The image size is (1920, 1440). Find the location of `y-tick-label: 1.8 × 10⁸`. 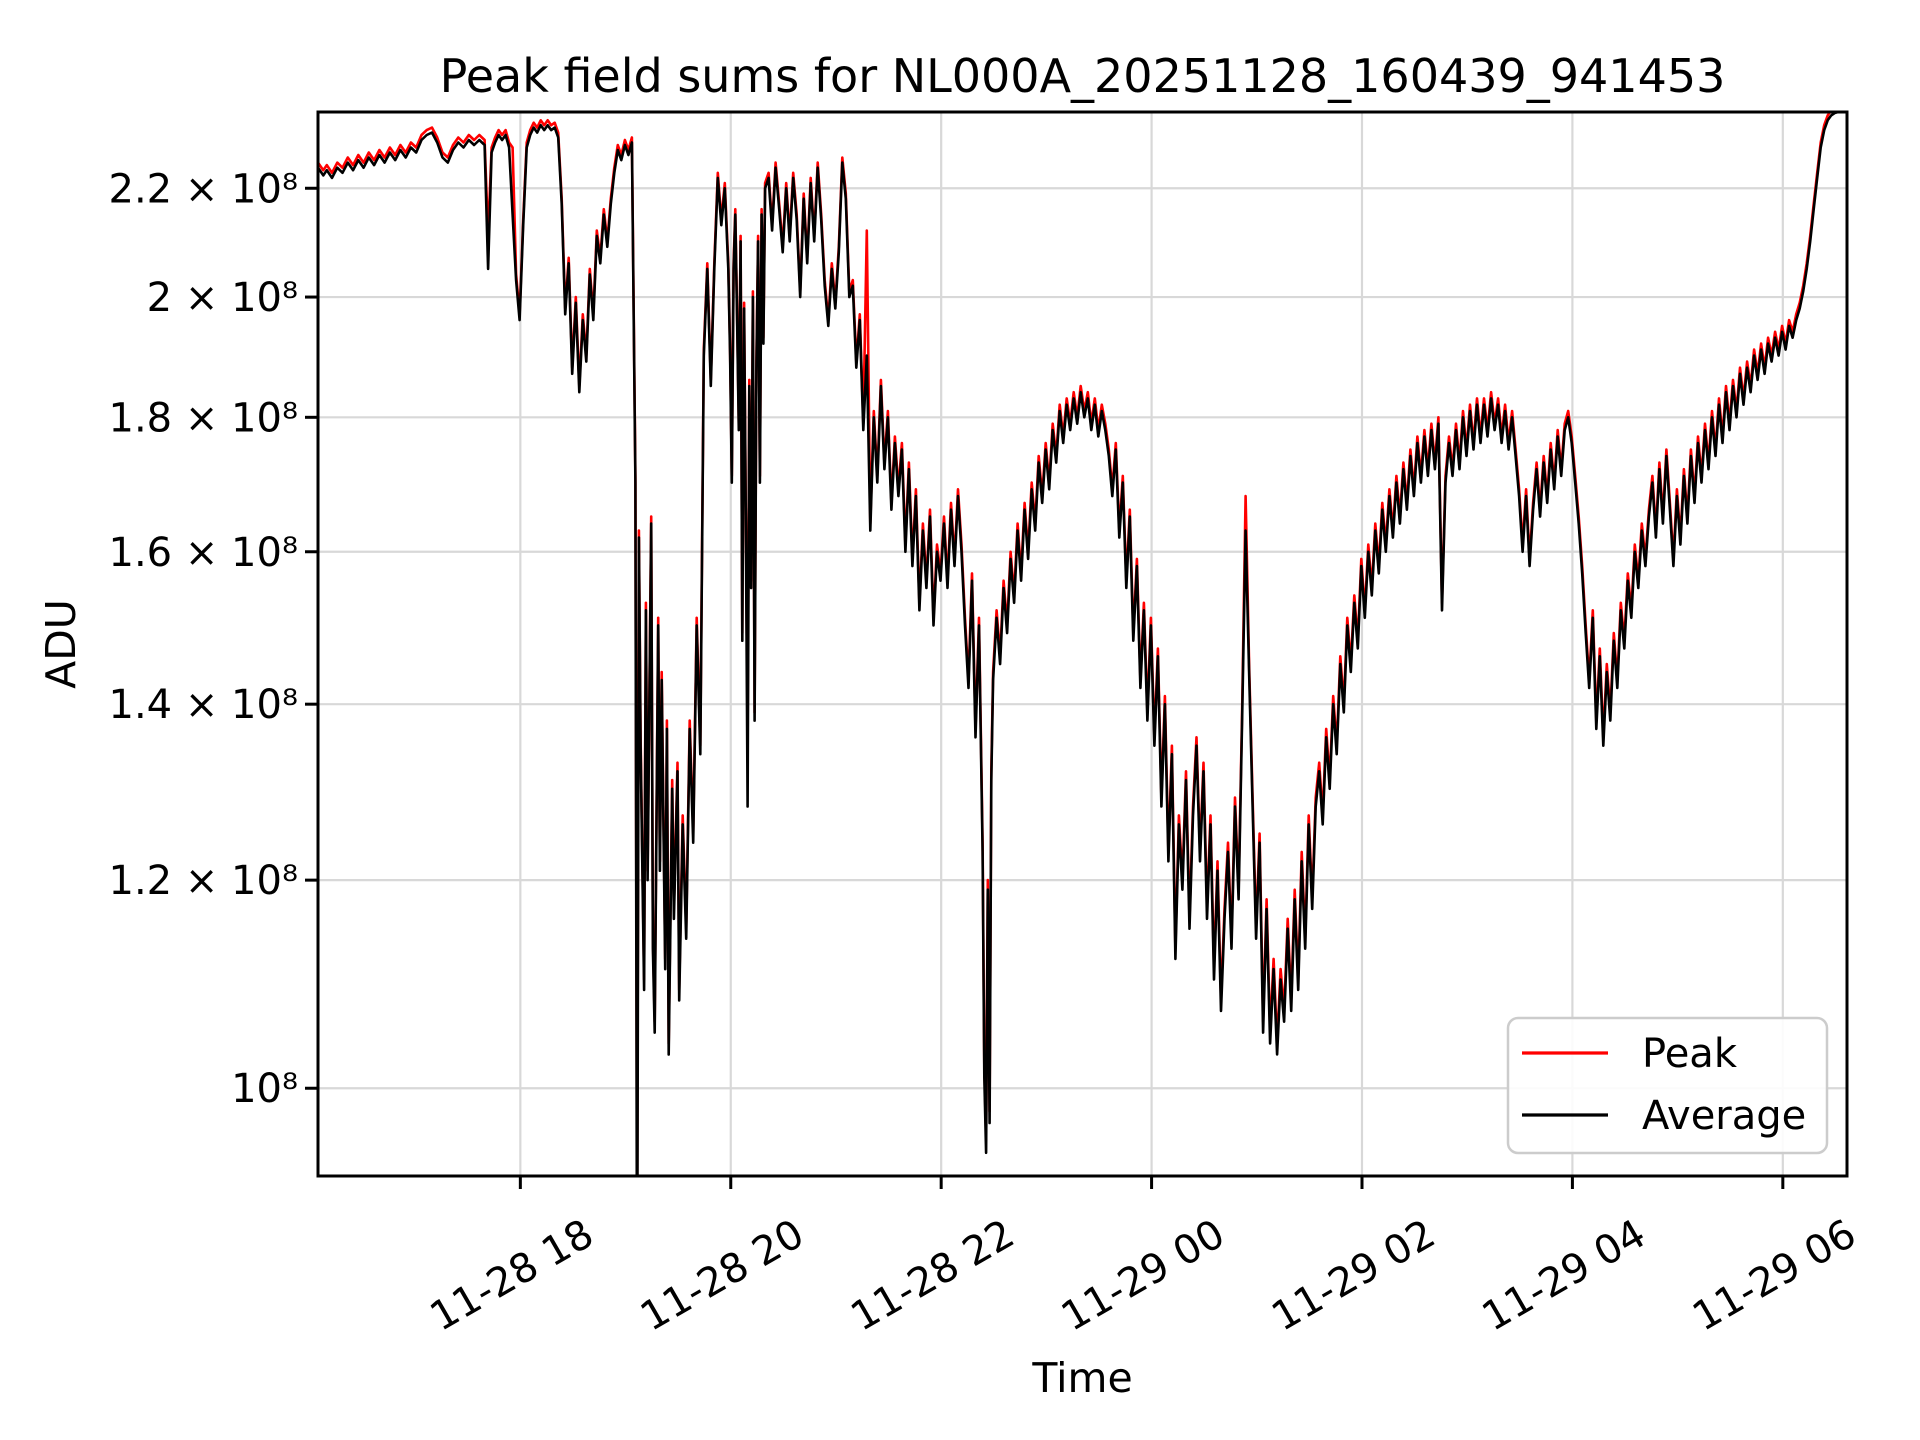

y-tick-label: 1.8 × 10⁸ is located at coordinates (204, 418).